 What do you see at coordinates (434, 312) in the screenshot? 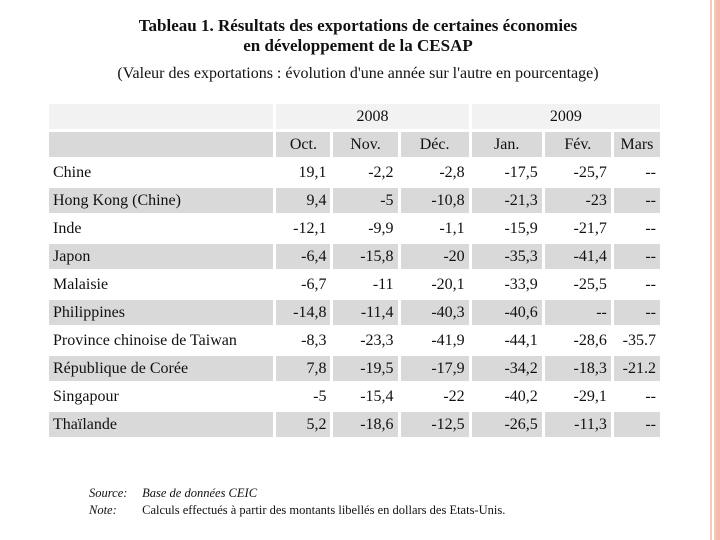
I see `value-cell: -40,3` at bounding box center [434, 312].